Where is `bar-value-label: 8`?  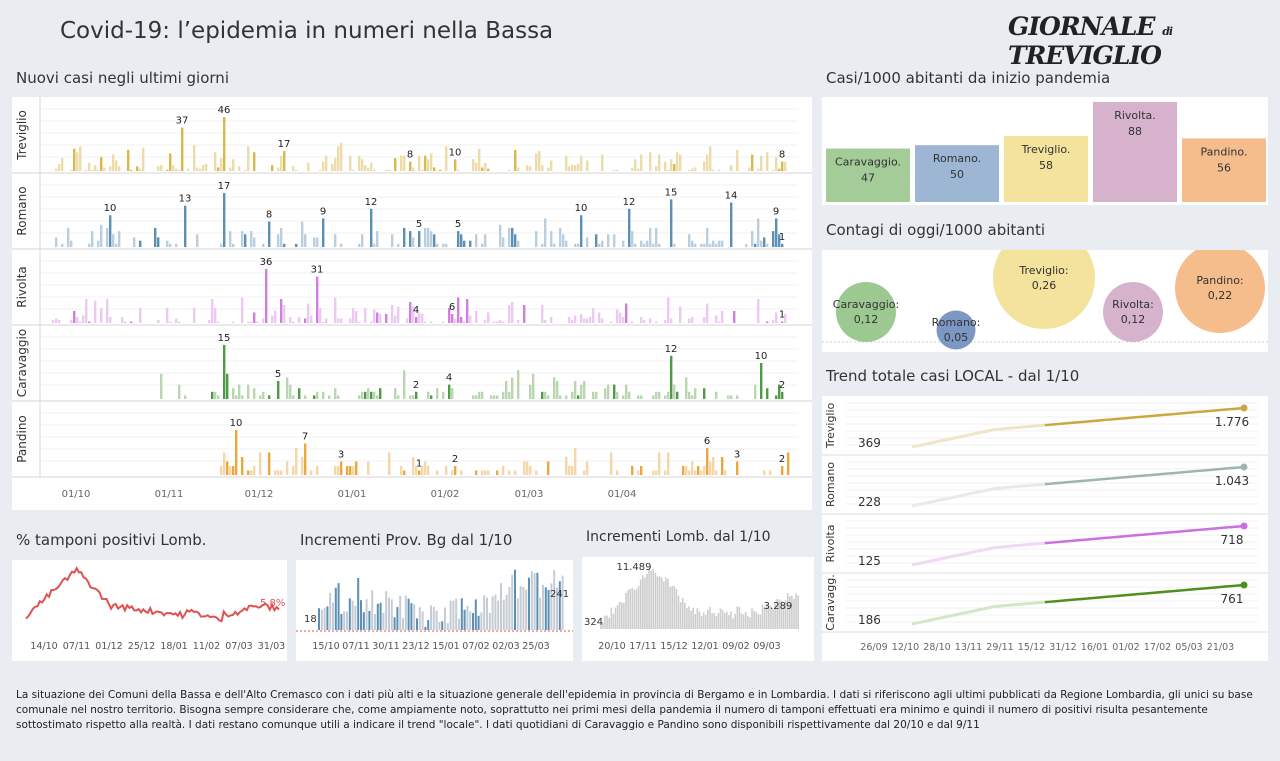
bar-value-label: 8 is located at coordinates (410, 155).